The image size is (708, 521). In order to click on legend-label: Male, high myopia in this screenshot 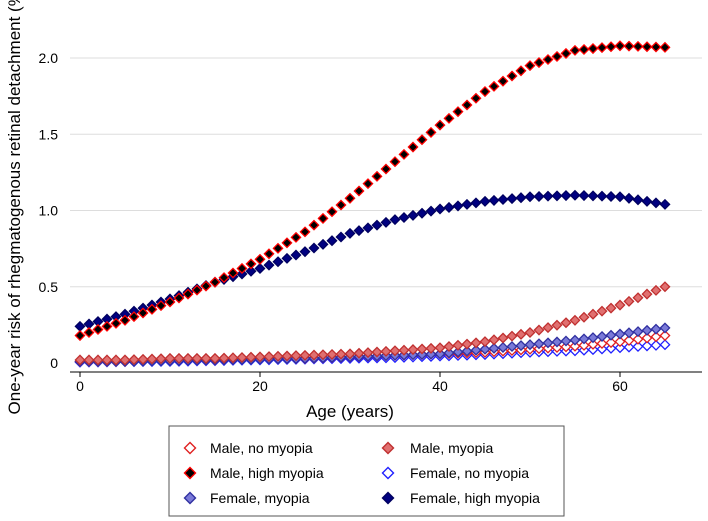, I will do `click(267, 473)`.